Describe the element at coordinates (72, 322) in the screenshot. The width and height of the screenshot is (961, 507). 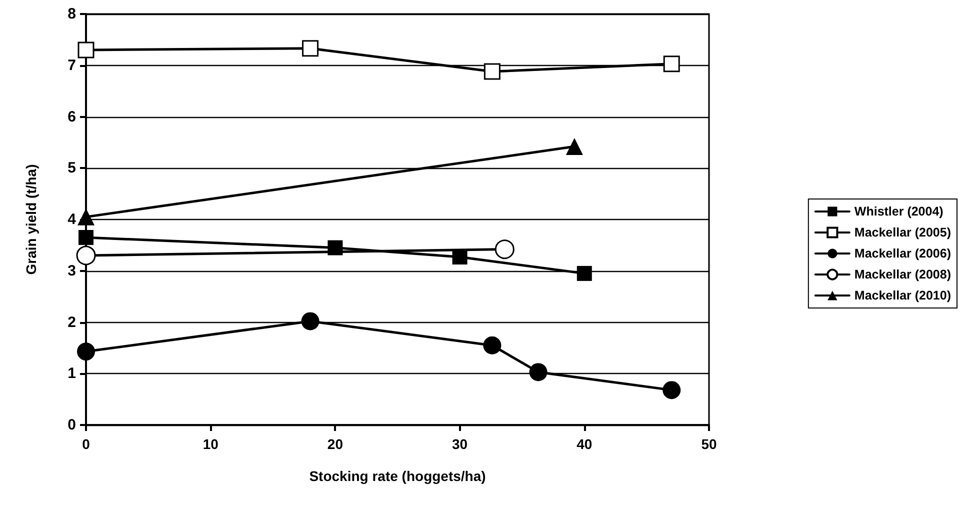
I see `y-tick-label: 2` at that location.